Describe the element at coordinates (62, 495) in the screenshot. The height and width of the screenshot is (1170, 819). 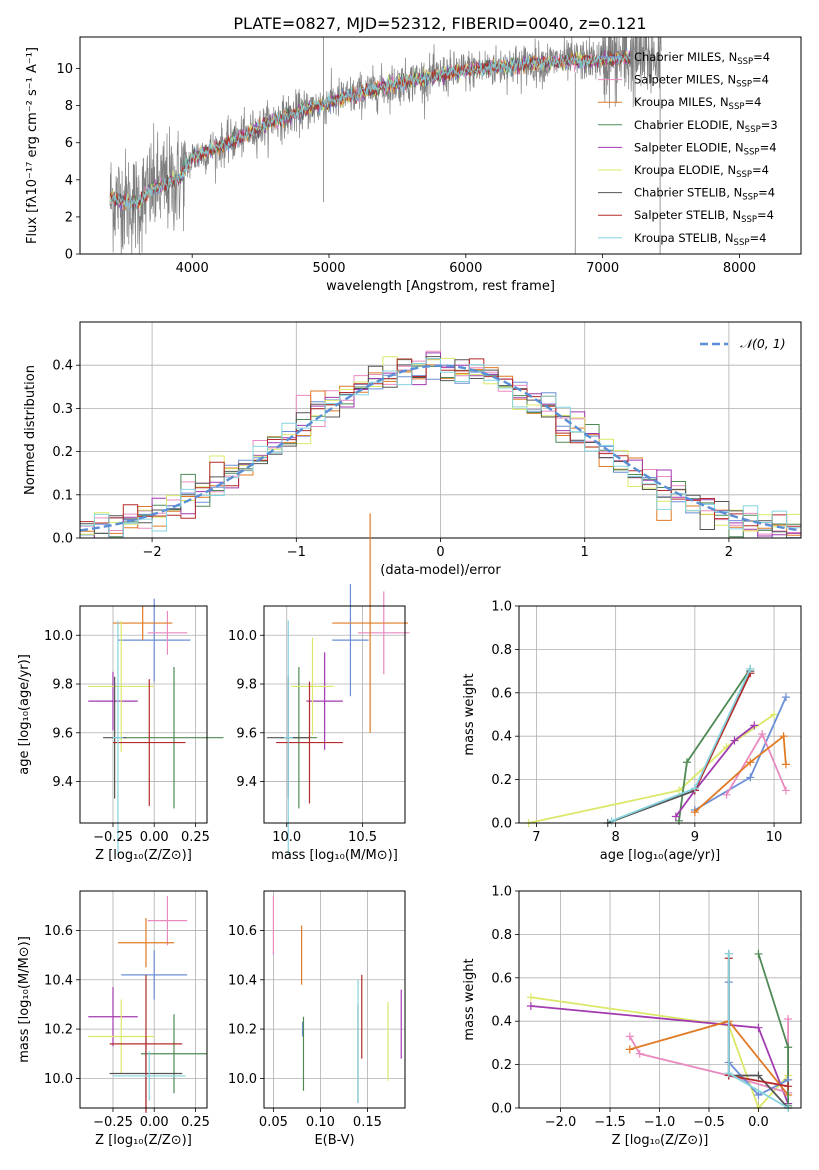
I see `y-tick-label: 0.1` at that location.